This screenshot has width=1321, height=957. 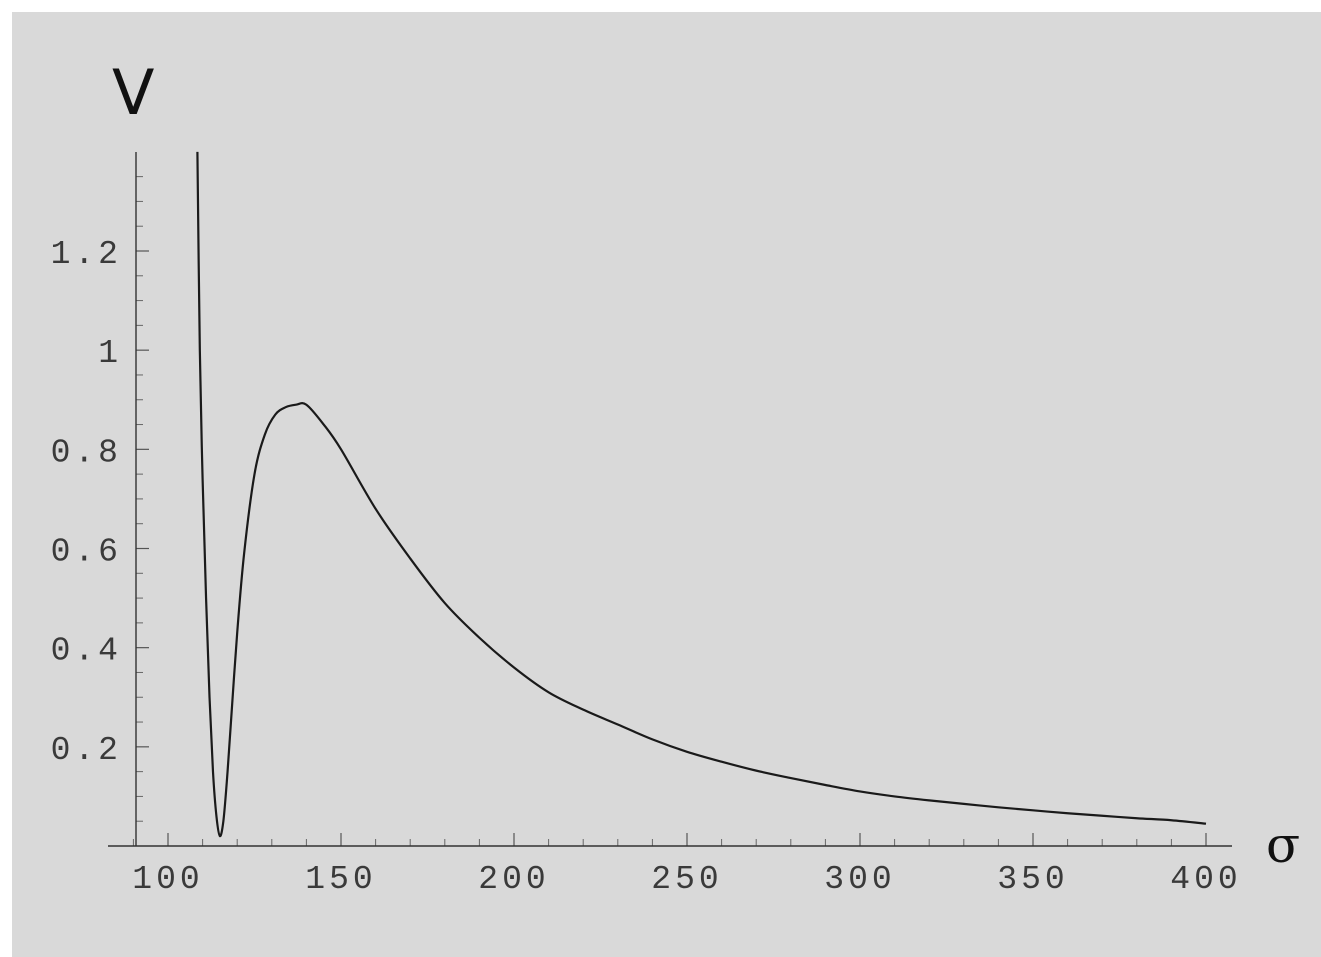 I want to click on y-tick-label-0.8: 0.8, so click(x=86, y=452).